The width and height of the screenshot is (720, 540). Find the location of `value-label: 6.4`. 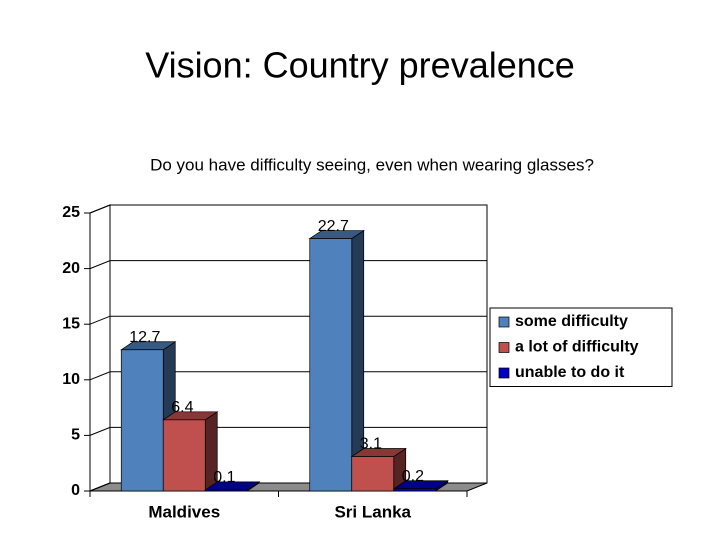

value-label: 6.4 is located at coordinates (182, 407).